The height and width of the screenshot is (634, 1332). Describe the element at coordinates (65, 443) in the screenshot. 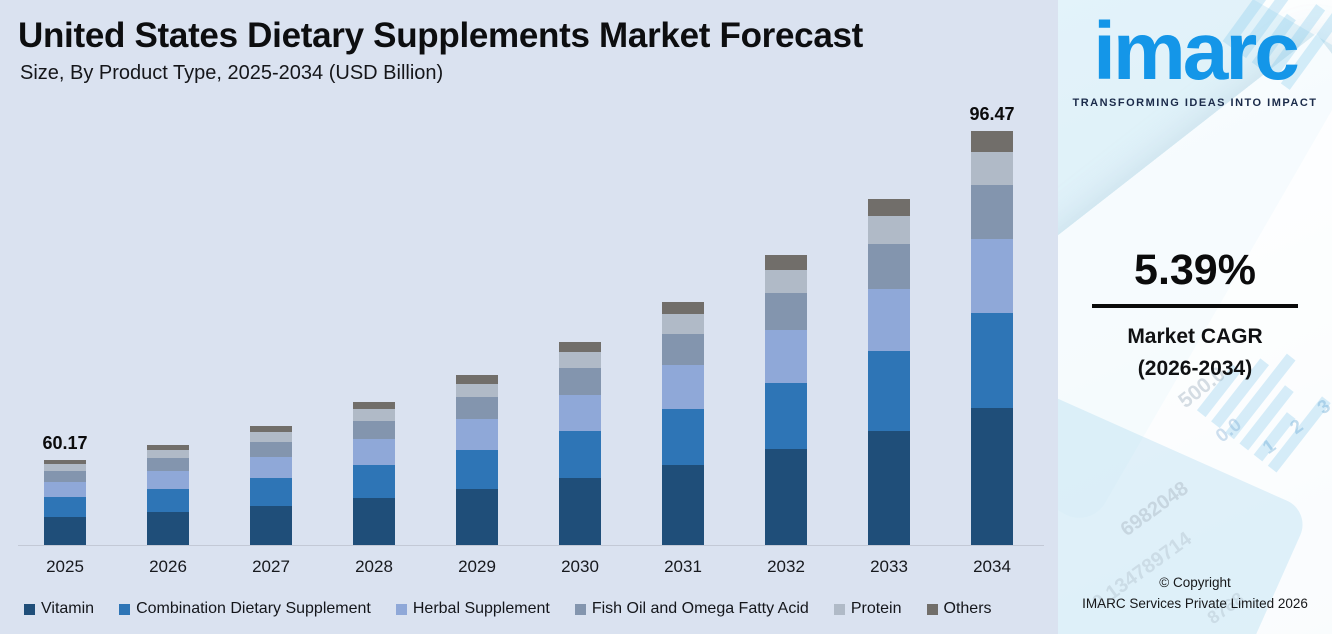

I see `bar-value-label-2025: 60.17` at that location.